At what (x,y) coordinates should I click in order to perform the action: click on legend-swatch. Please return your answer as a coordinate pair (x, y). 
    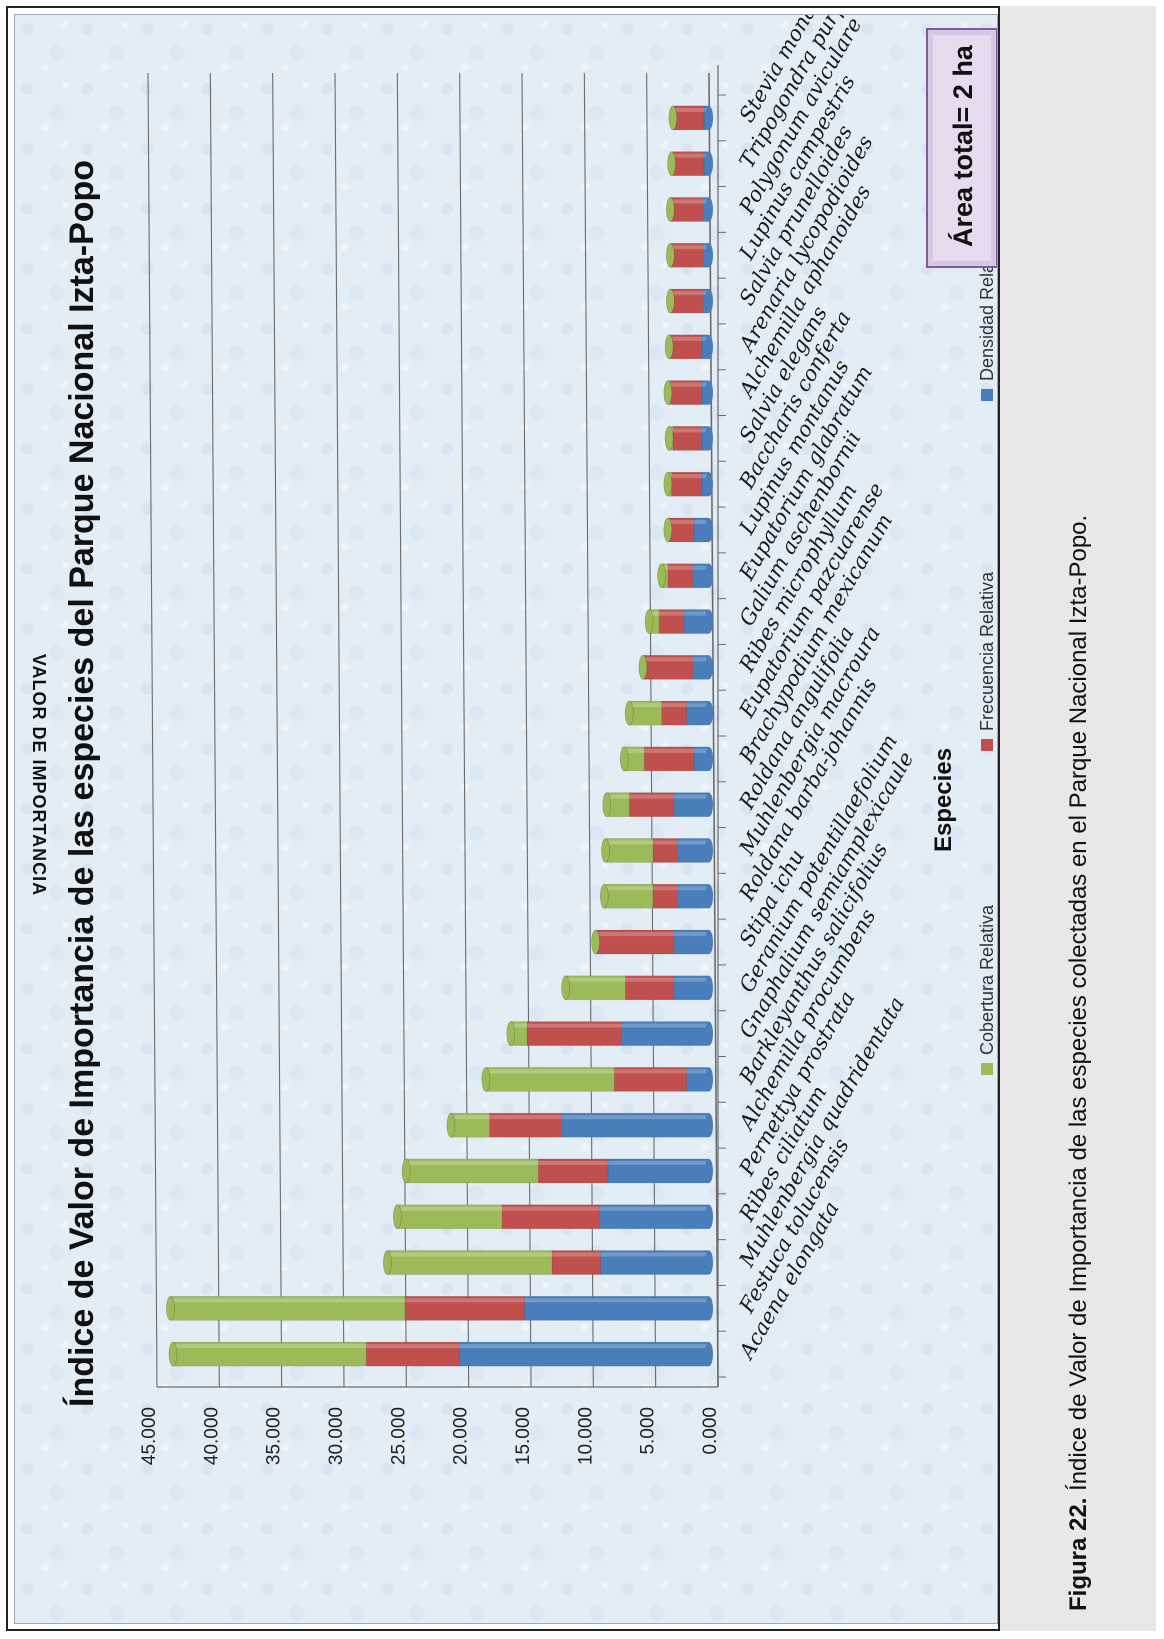
    Looking at the image, I should click on (987, 1069).